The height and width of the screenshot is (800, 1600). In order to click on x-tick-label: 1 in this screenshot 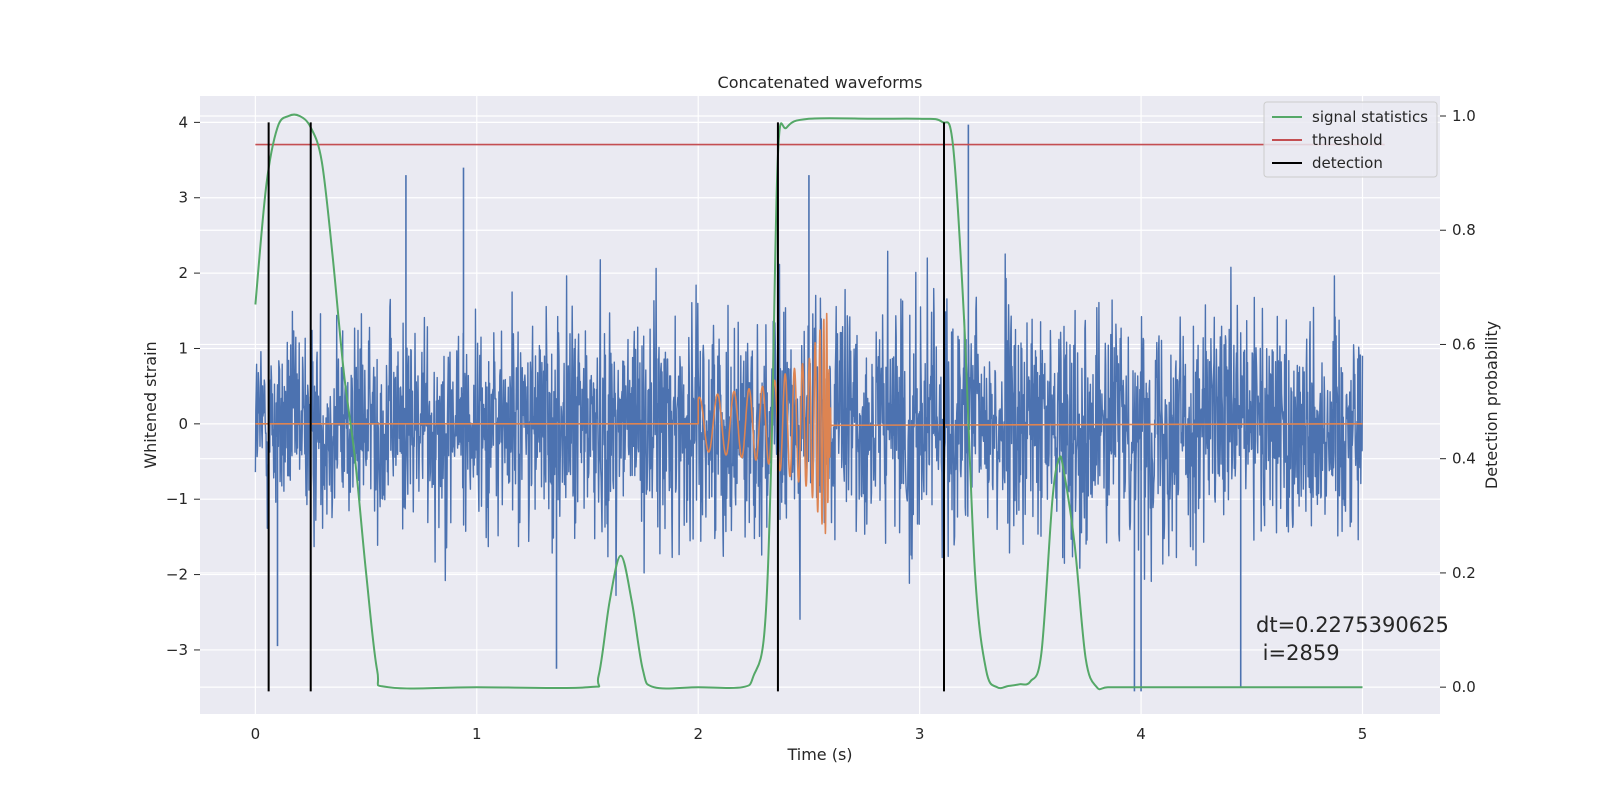, I will do `click(477, 734)`.